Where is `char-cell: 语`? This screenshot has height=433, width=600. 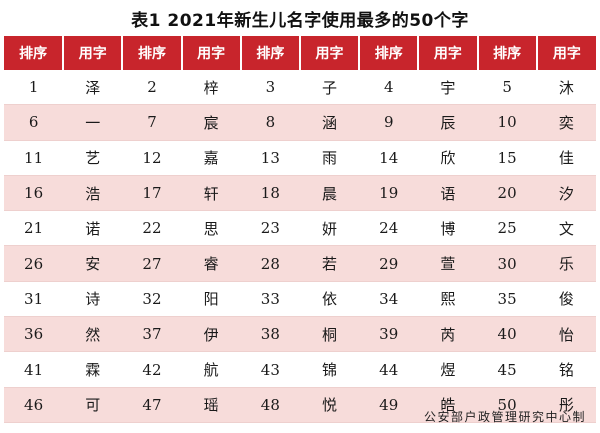 char-cell: 语 is located at coordinates (448, 193).